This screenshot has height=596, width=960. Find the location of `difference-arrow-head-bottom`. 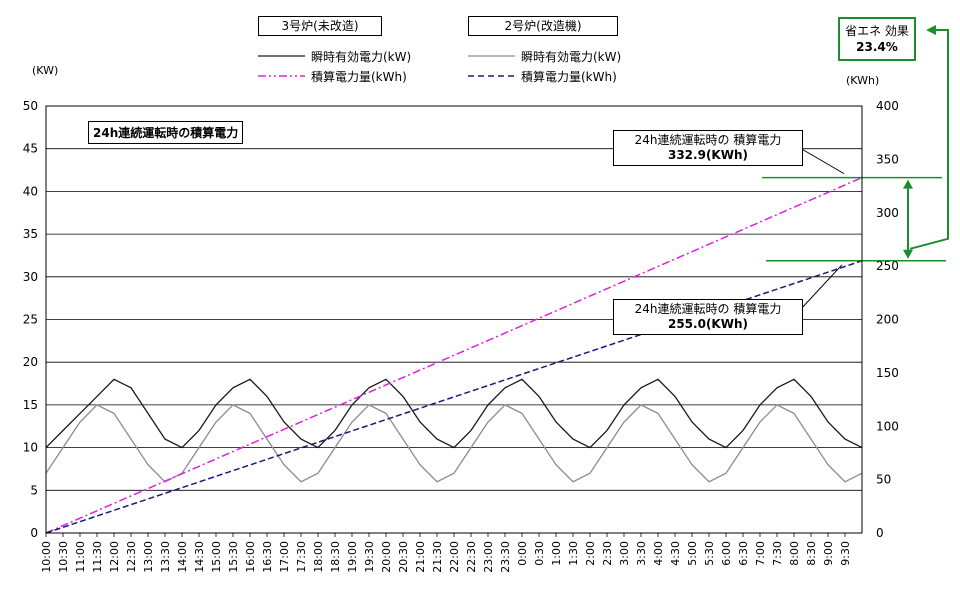

difference-arrow-head-bottom is located at coordinates (908, 254).